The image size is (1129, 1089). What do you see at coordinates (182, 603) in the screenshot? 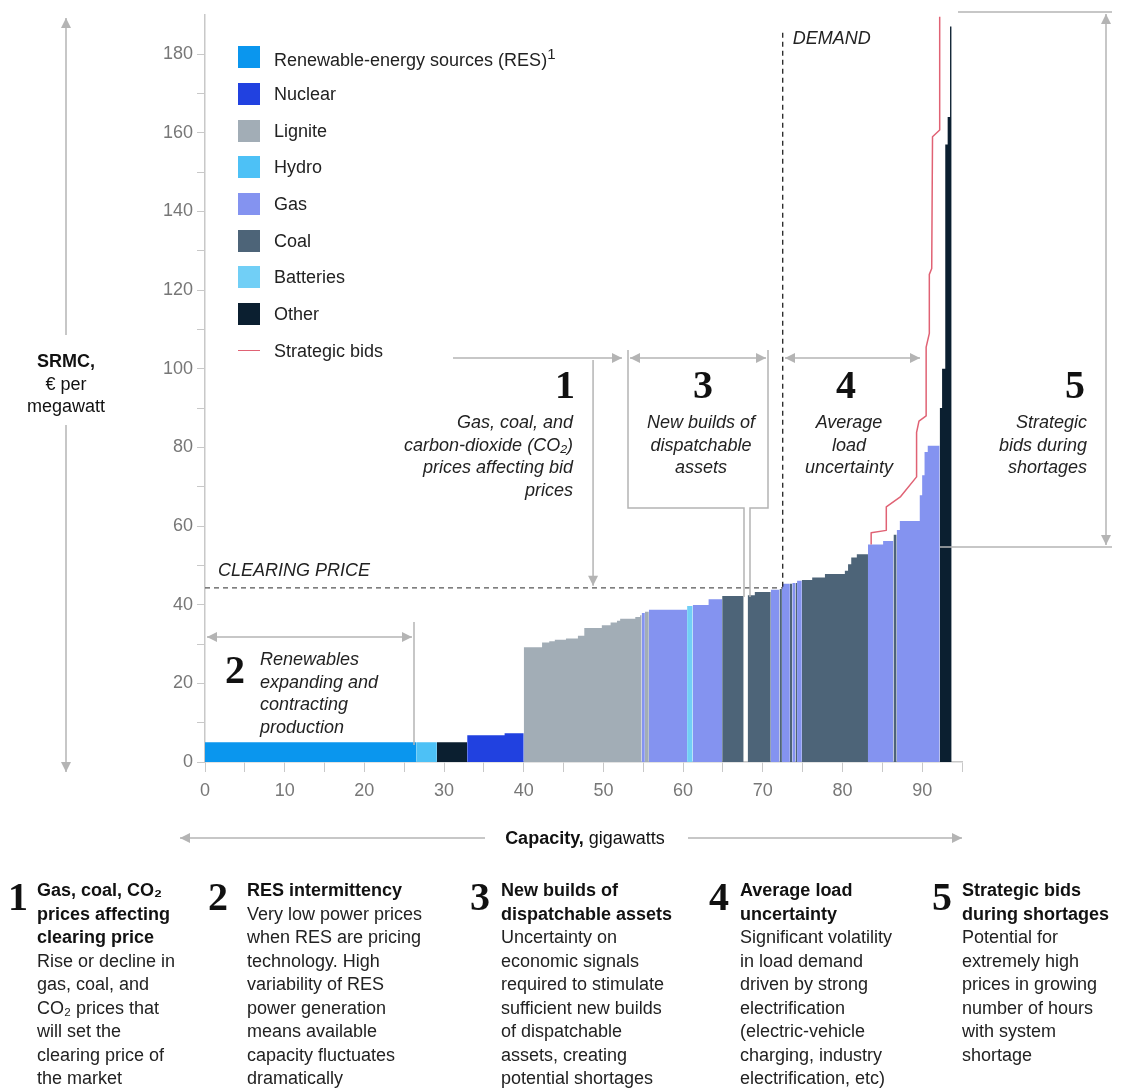
I see `y-tick-label: 40` at bounding box center [182, 603].